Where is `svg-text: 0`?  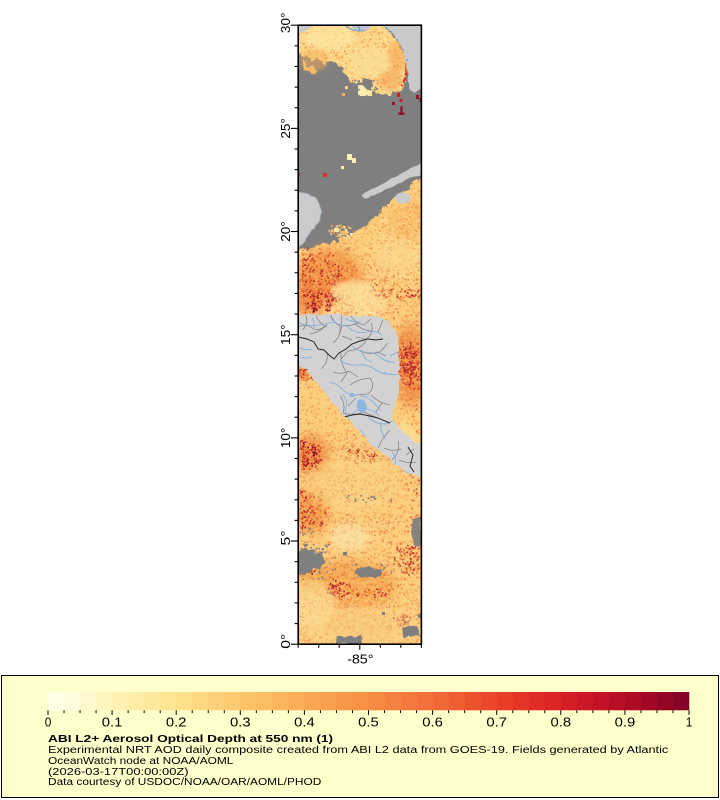 svg-text: 0 is located at coordinates (48, 721).